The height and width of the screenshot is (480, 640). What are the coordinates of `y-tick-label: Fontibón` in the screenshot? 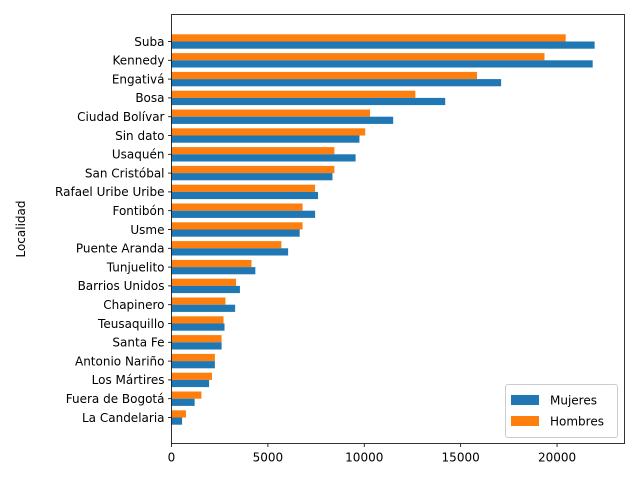 It's located at (138, 211).